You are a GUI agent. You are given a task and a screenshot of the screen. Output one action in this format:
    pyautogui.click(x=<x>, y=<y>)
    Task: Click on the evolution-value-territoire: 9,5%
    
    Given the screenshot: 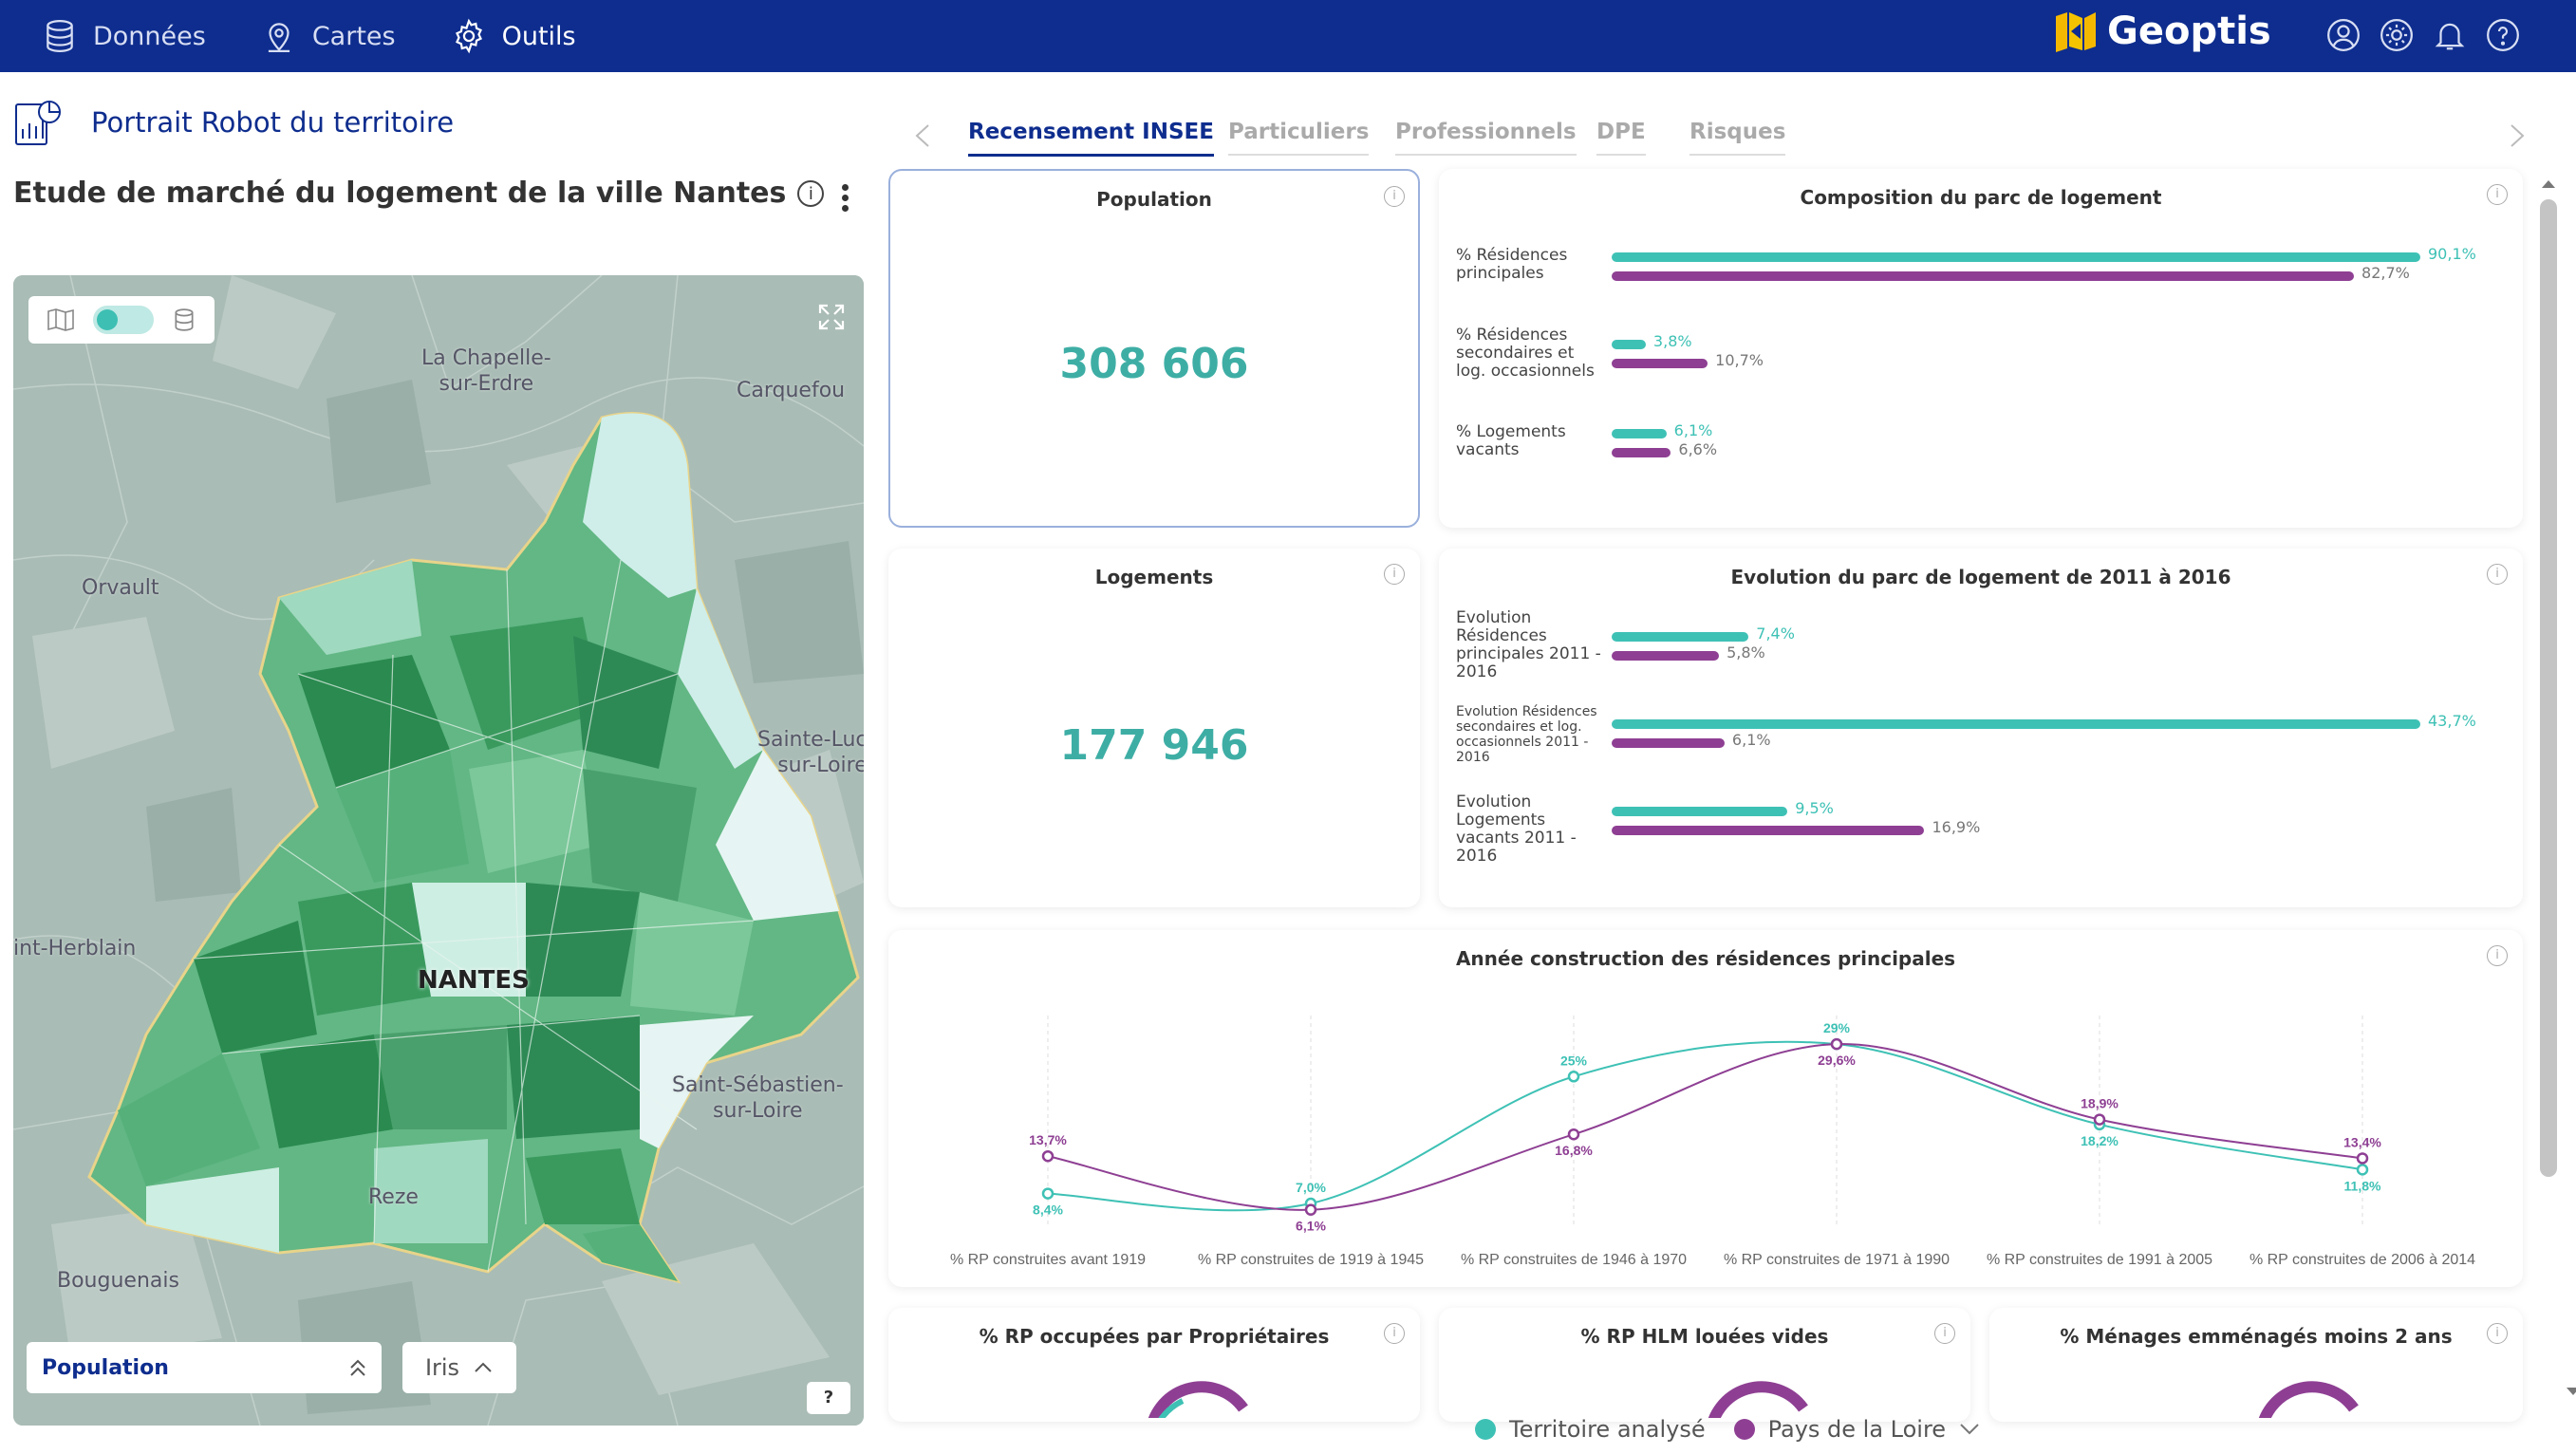 What is the action you would take?
    pyautogui.click(x=1814, y=808)
    